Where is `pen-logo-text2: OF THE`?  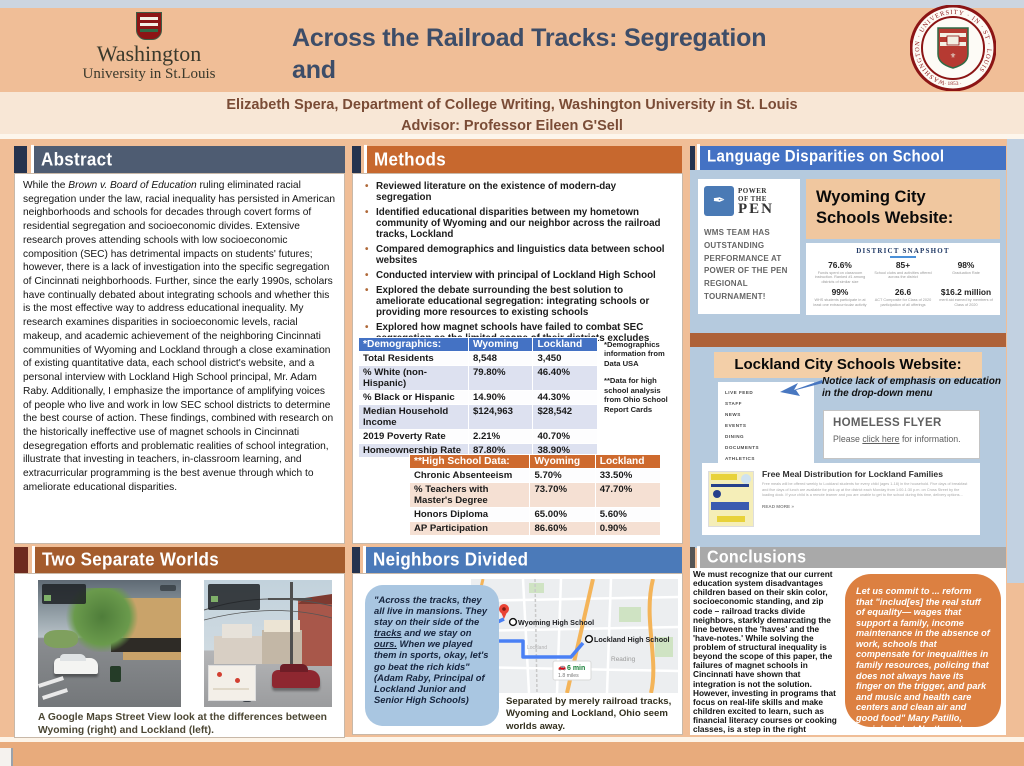 pen-logo-text2: OF THE is located at coordinates (752, 198).